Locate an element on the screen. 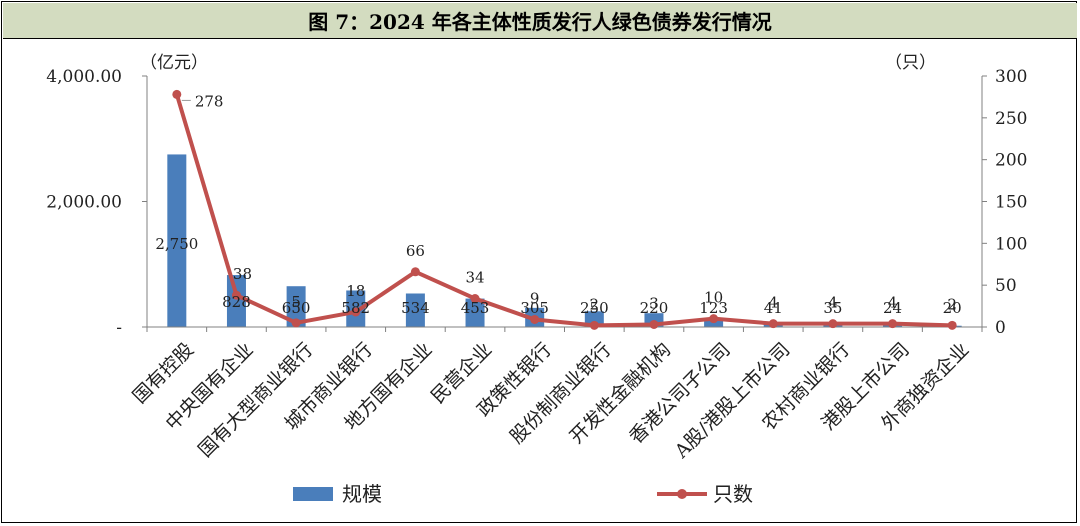 The width and height of the screenshot is (1080, 526). count-value-label: 3 is located at coordinates (654, 303).